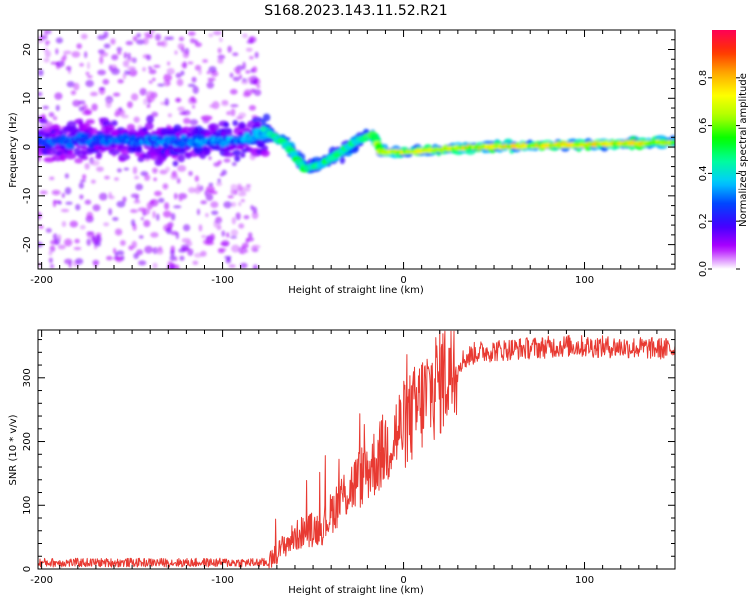  Describe the element at coordinates (27, 49) in the screenshot. I see `spectrogram-y-tick-label: 20` at that location.